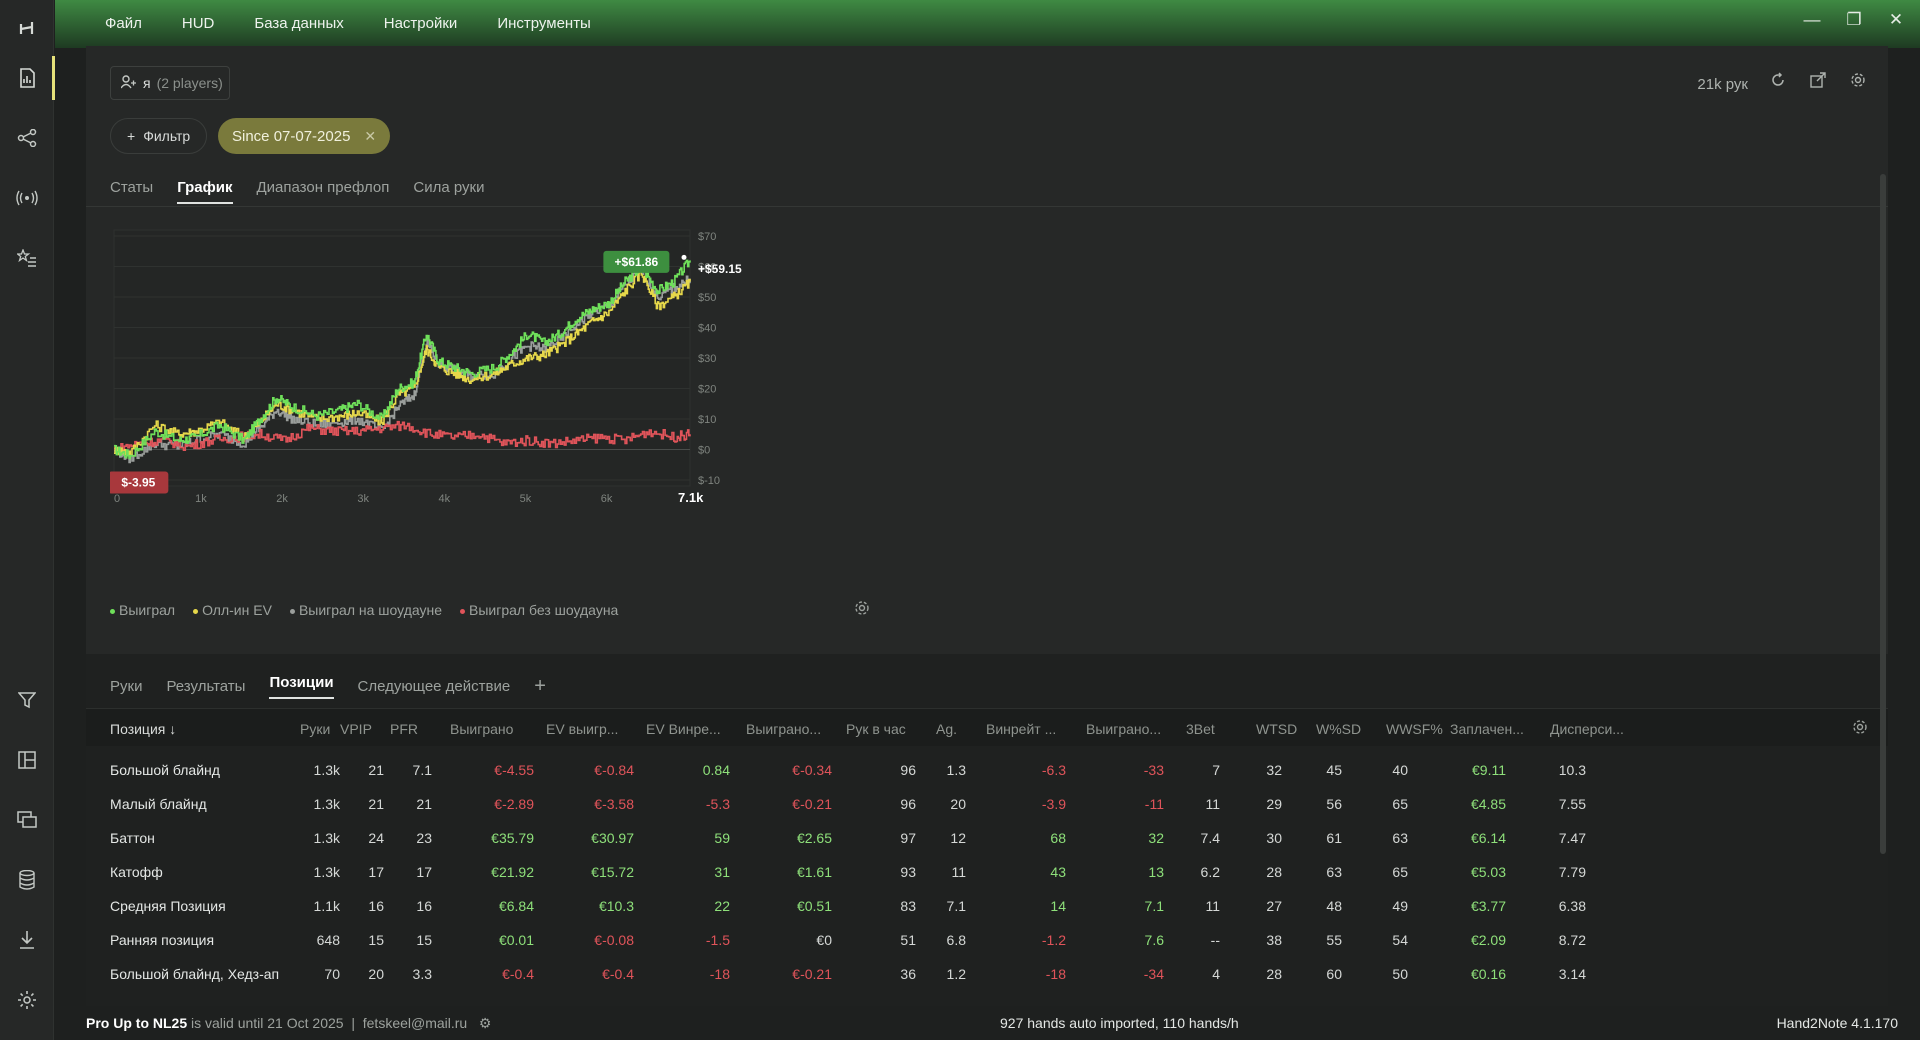  What do you see at coordinates (1572, 974) in the screenshot?
I see `table-cell: 3.14` at bounding box center [1572, 974].